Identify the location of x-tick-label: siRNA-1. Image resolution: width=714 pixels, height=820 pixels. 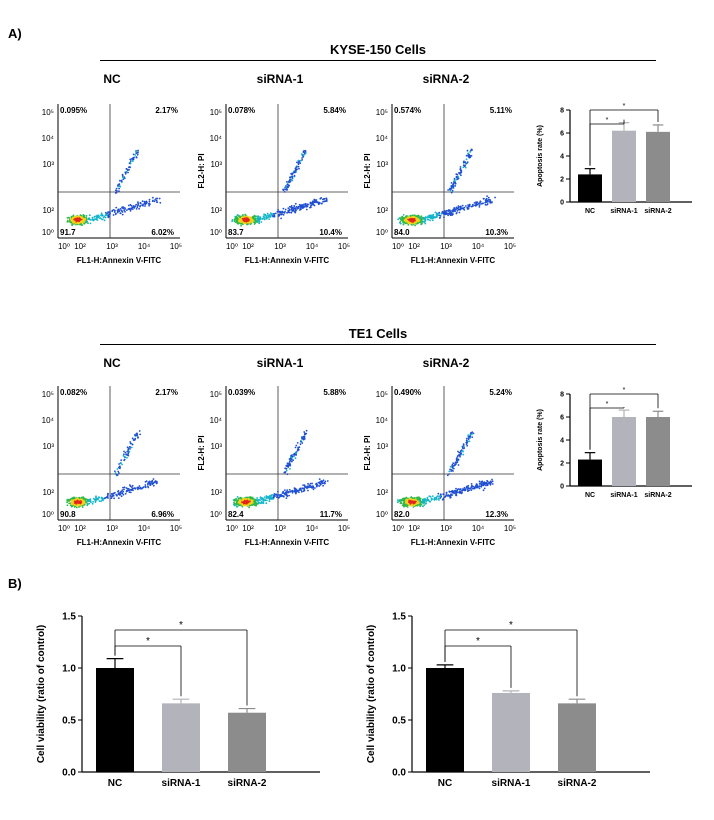
(181, 783).